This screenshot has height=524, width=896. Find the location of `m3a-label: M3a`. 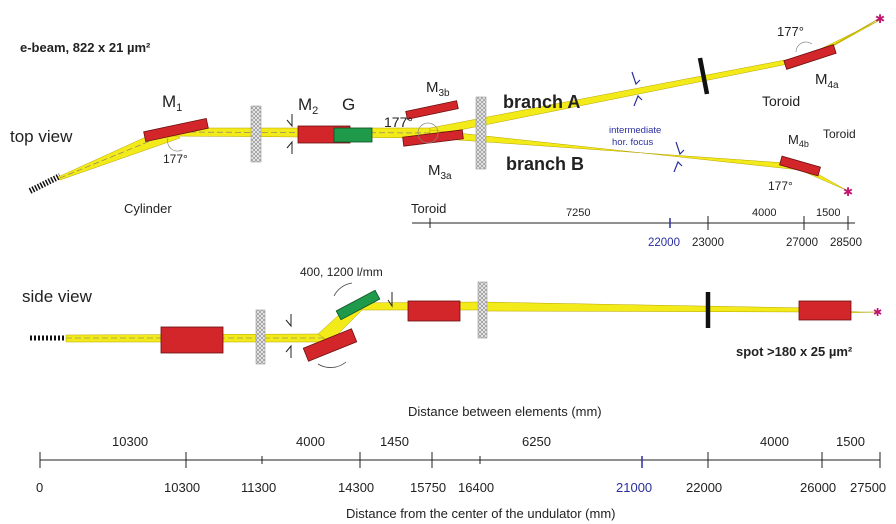

m3a-label: M3a is located at coordinates (440, 172).